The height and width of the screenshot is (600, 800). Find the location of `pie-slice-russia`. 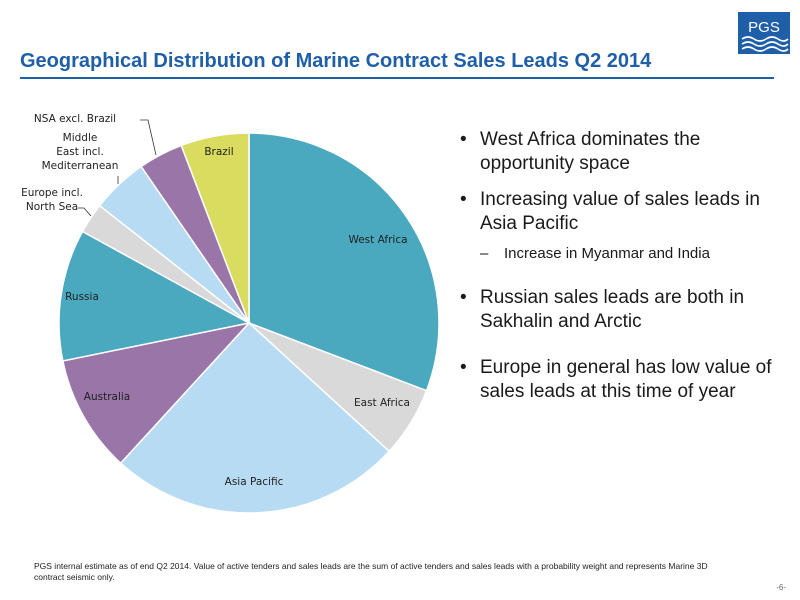

pie-slice-russia is located at coordinates (155, 296).